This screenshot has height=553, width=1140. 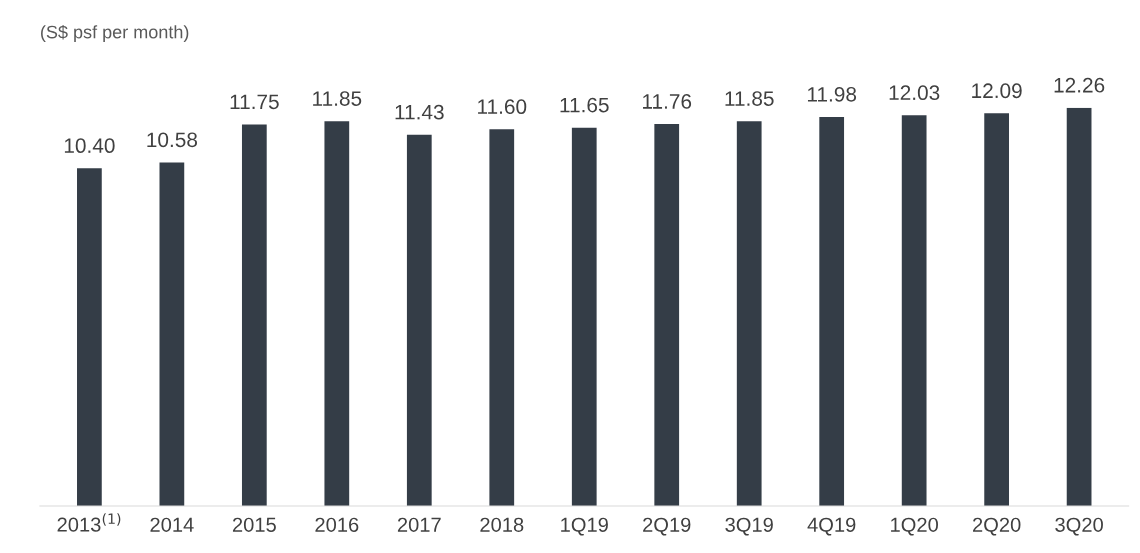 I want to click on x-tick-label: 2015, so click(x=254, y=524).